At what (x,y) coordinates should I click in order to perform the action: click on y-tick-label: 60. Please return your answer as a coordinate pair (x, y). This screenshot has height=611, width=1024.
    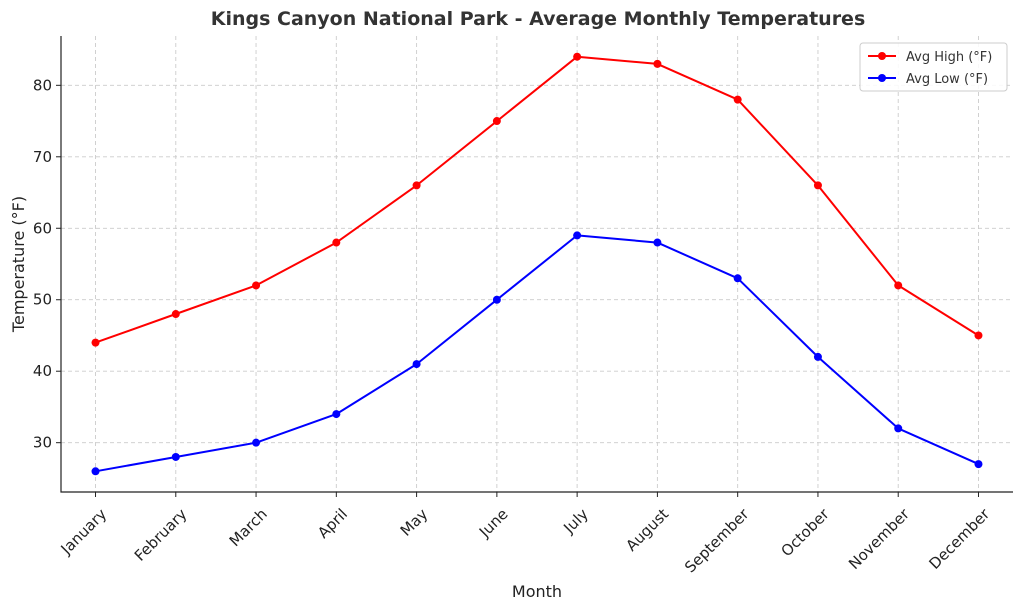
    Looking at the image, I should click on (42, 228).